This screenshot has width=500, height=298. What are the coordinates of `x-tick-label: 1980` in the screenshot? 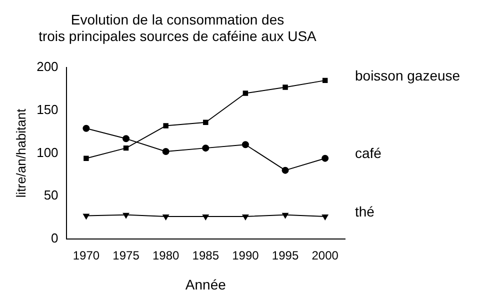 It's located at (166, 255).